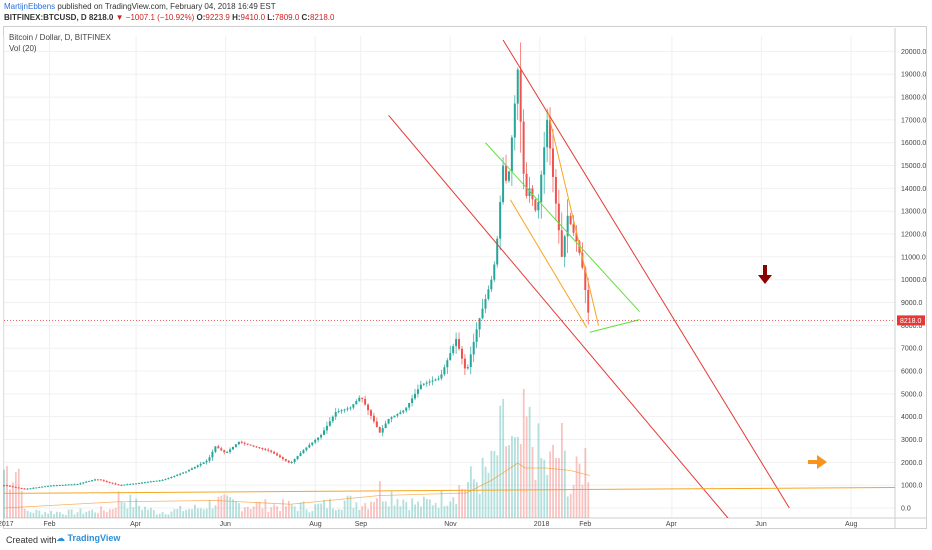 This screenshot has width=932, height=550. What do you see at coordinates (913, 120) in the screenshot?
I see `y-tick-label: 17000.0` at bounding box center [913, 120].